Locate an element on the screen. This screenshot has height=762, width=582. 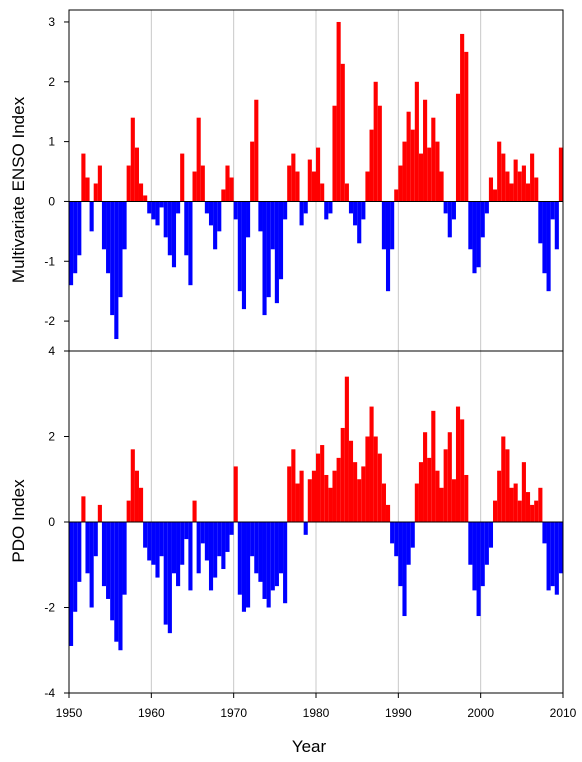
y-tick-label: -2 is located at coordinates (49, 321).